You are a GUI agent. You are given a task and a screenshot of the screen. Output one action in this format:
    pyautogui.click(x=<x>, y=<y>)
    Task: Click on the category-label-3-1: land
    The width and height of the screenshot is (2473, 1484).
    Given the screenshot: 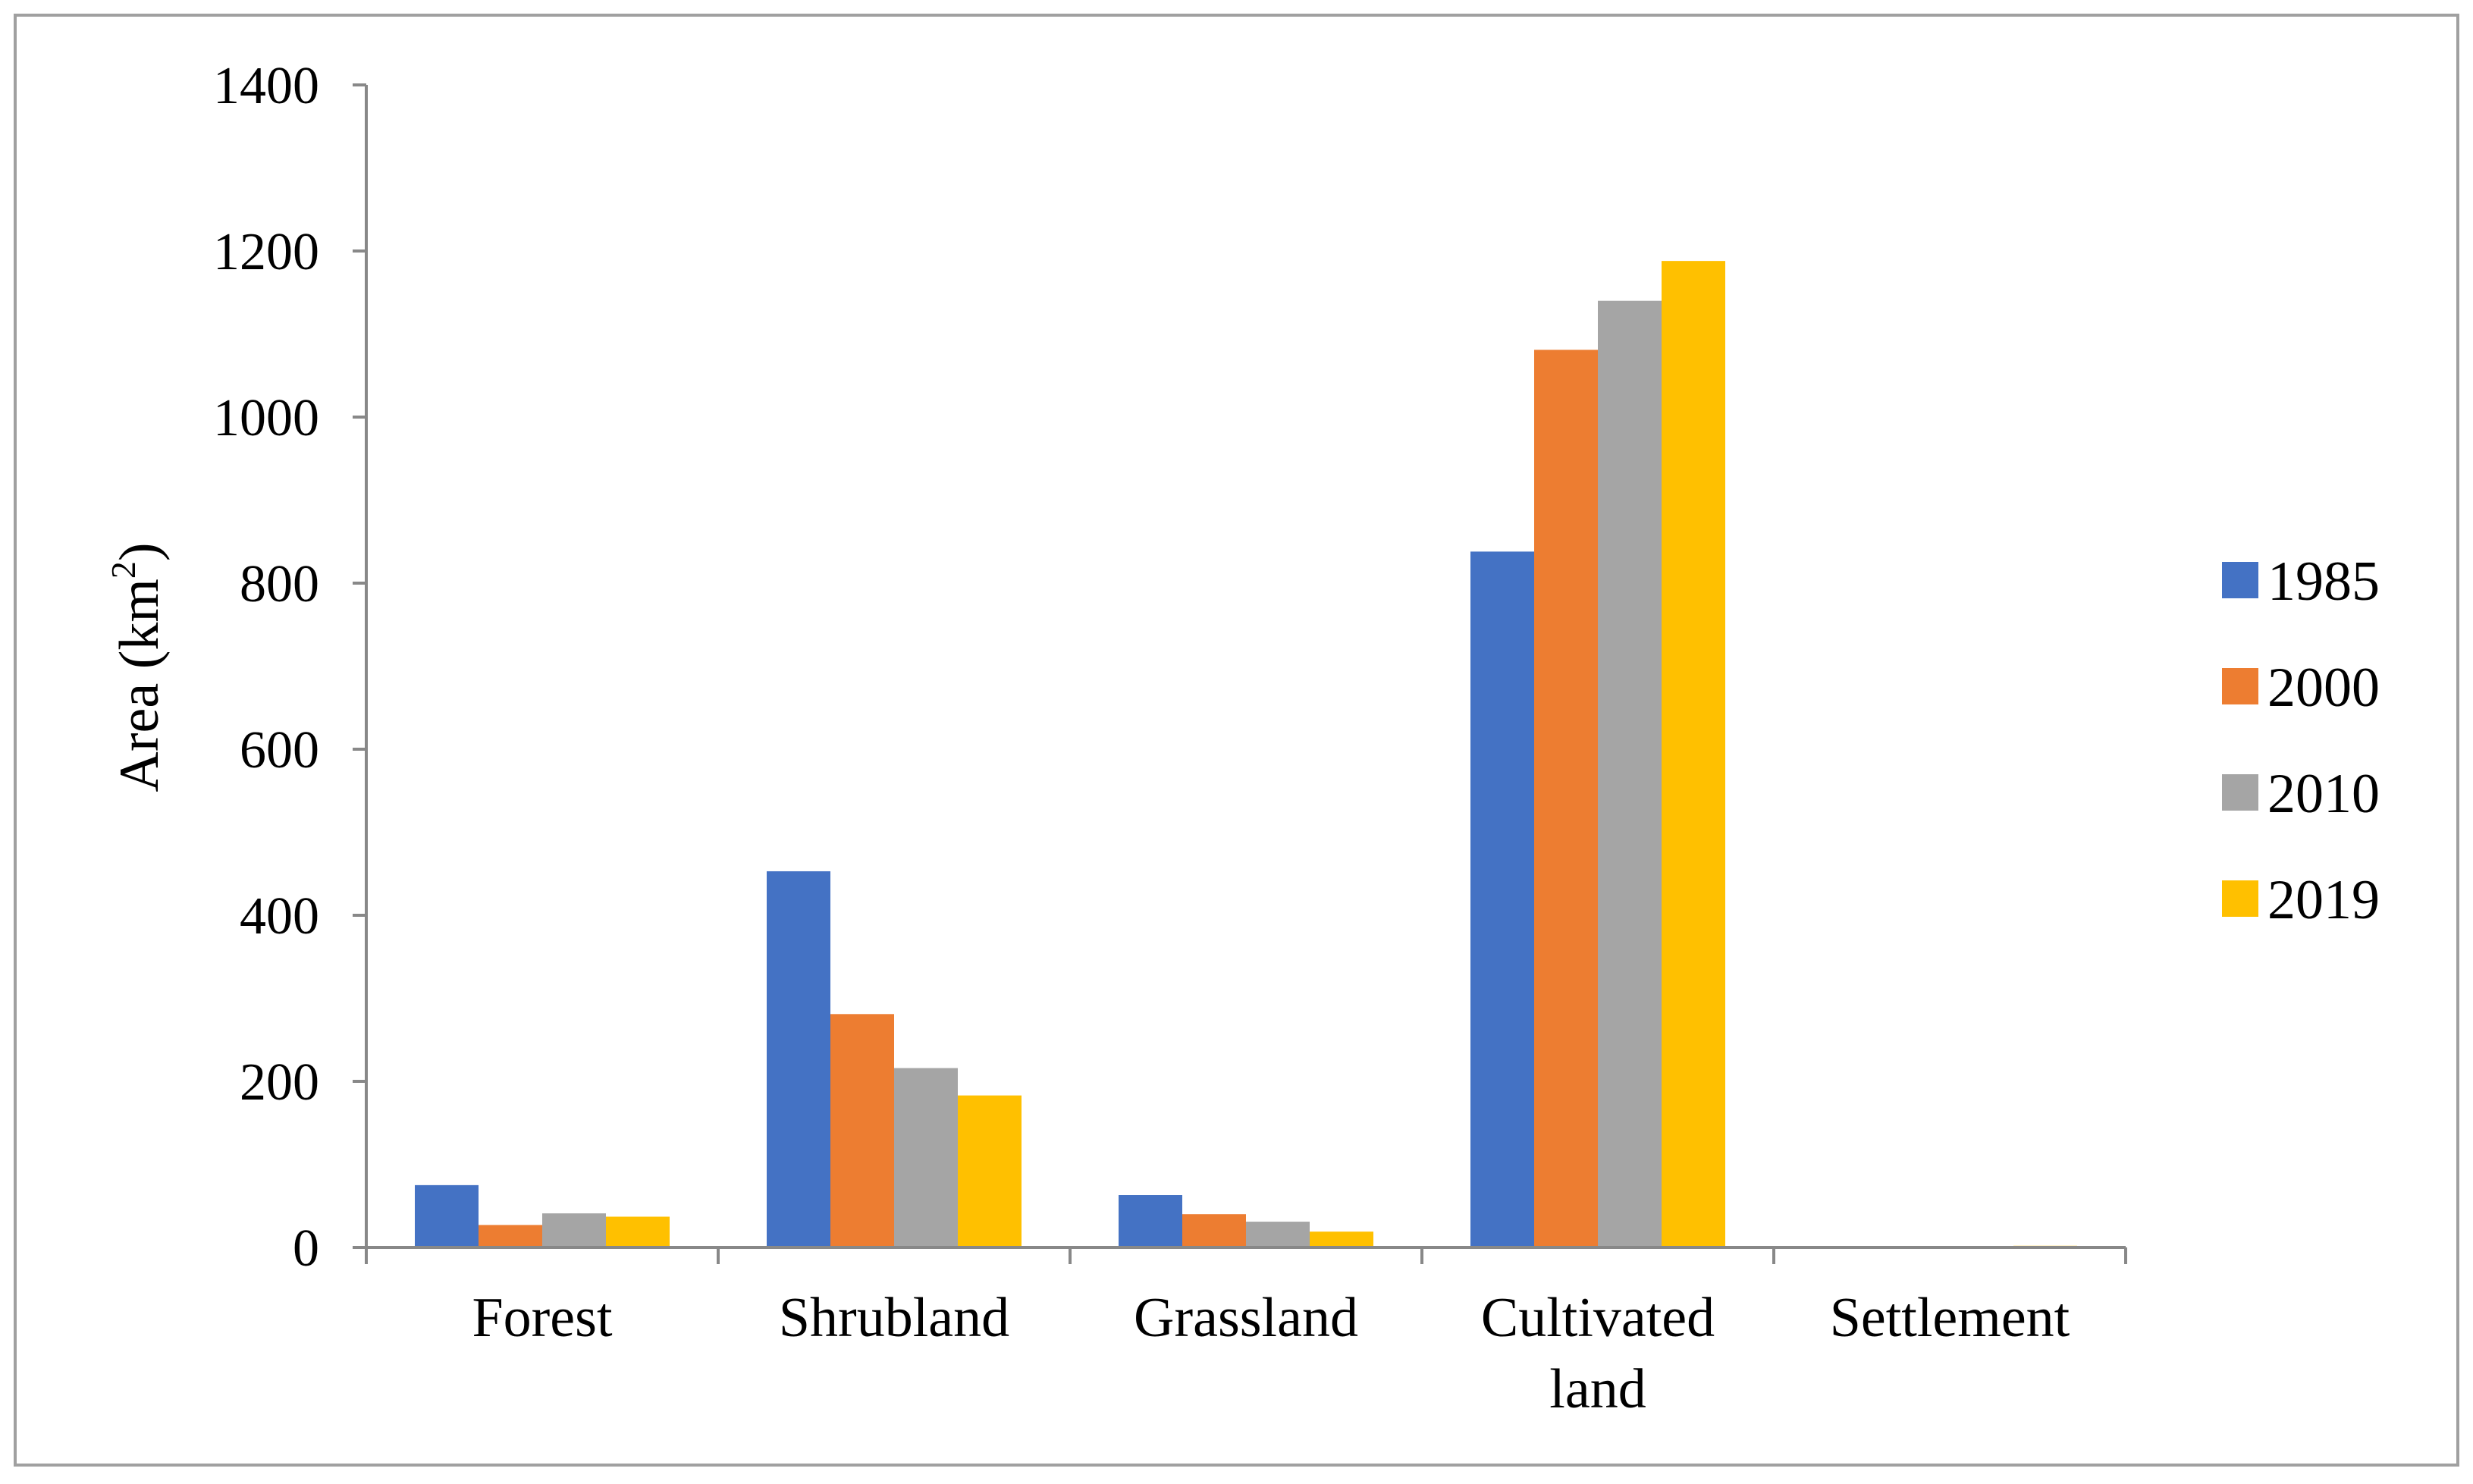 What is the action you would take?
    pyautogui.click(x=1597, y=1389)
    